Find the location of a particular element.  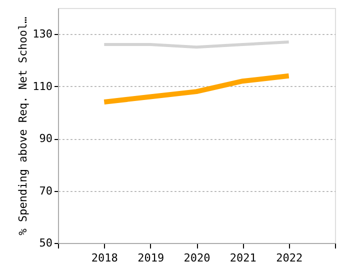

x-tick-label: 2018 is located at coordinates (104, 258).